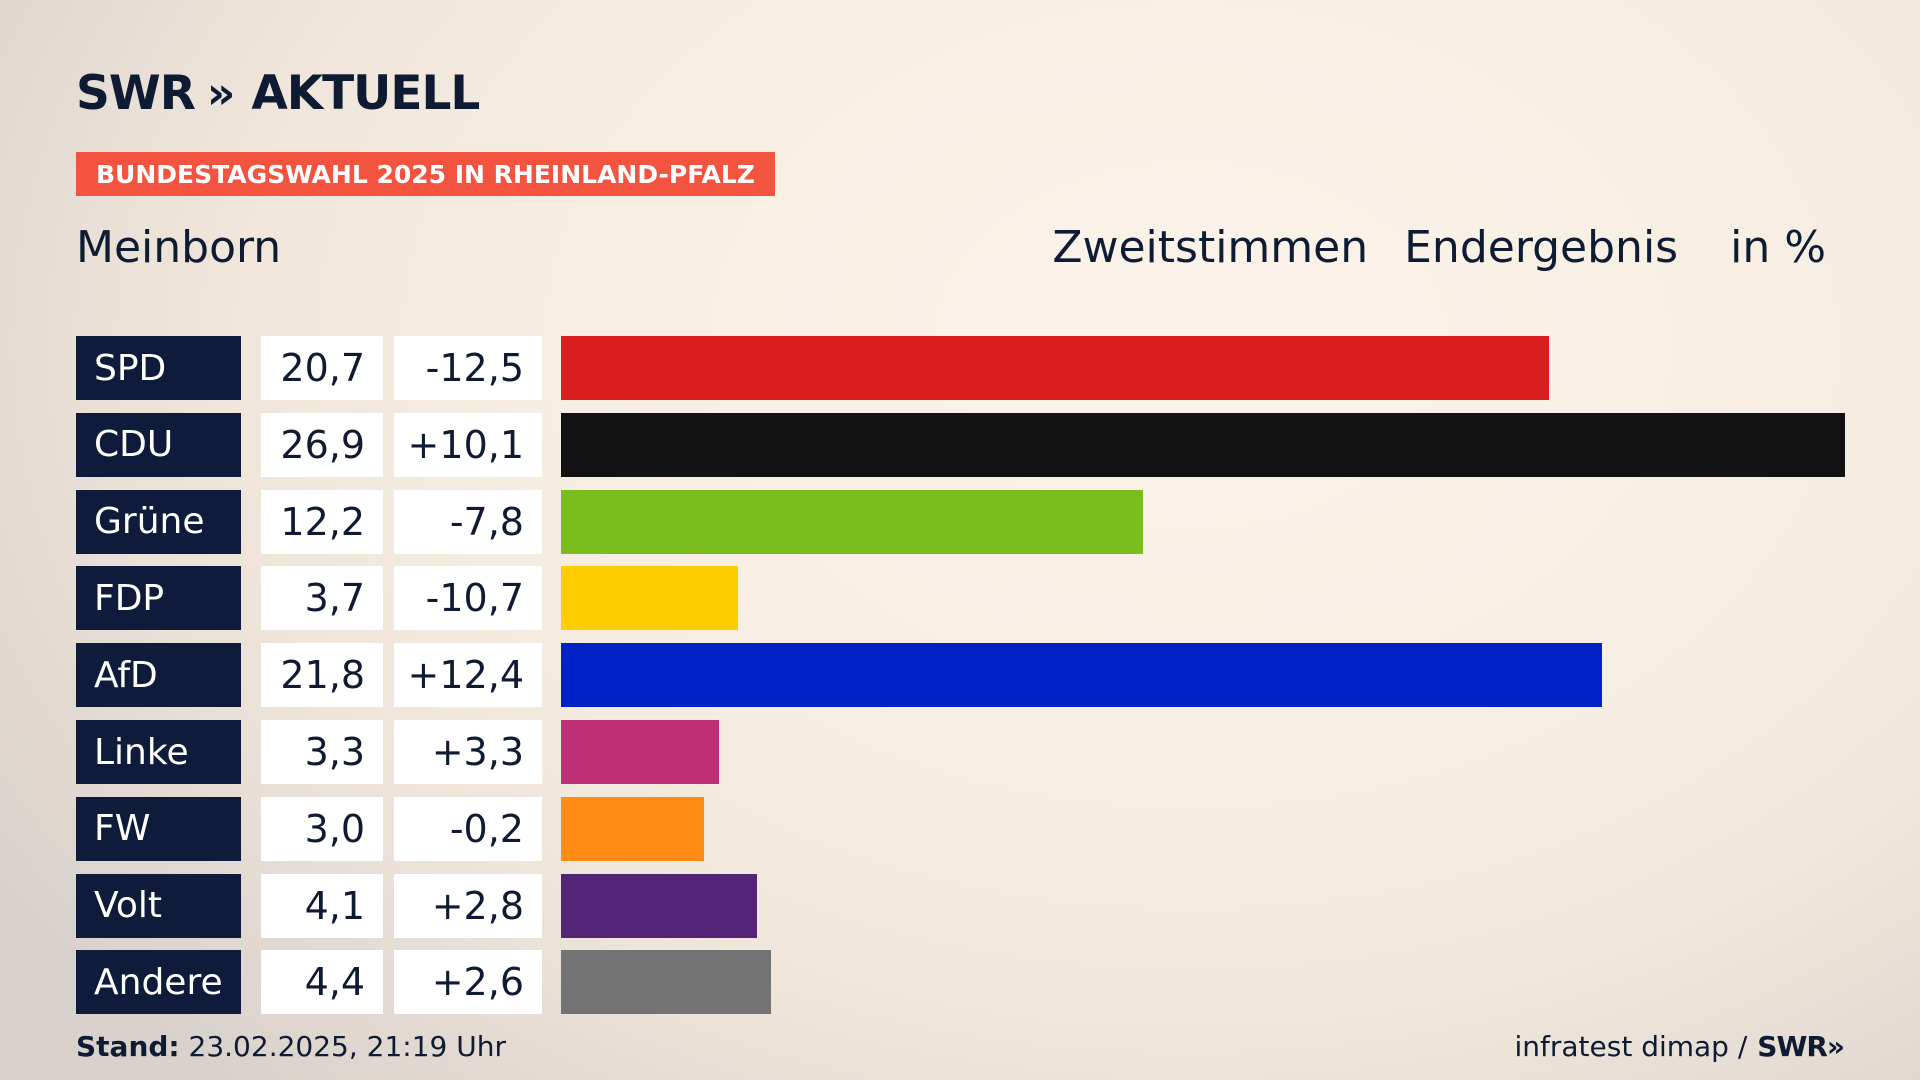 This screenshot has height=1080, width=1920. What do you see at coordinates (1210, 247) in the screenshot?
I see `vote-type: Zweitstimmen` at bounding box center [1210, 247].